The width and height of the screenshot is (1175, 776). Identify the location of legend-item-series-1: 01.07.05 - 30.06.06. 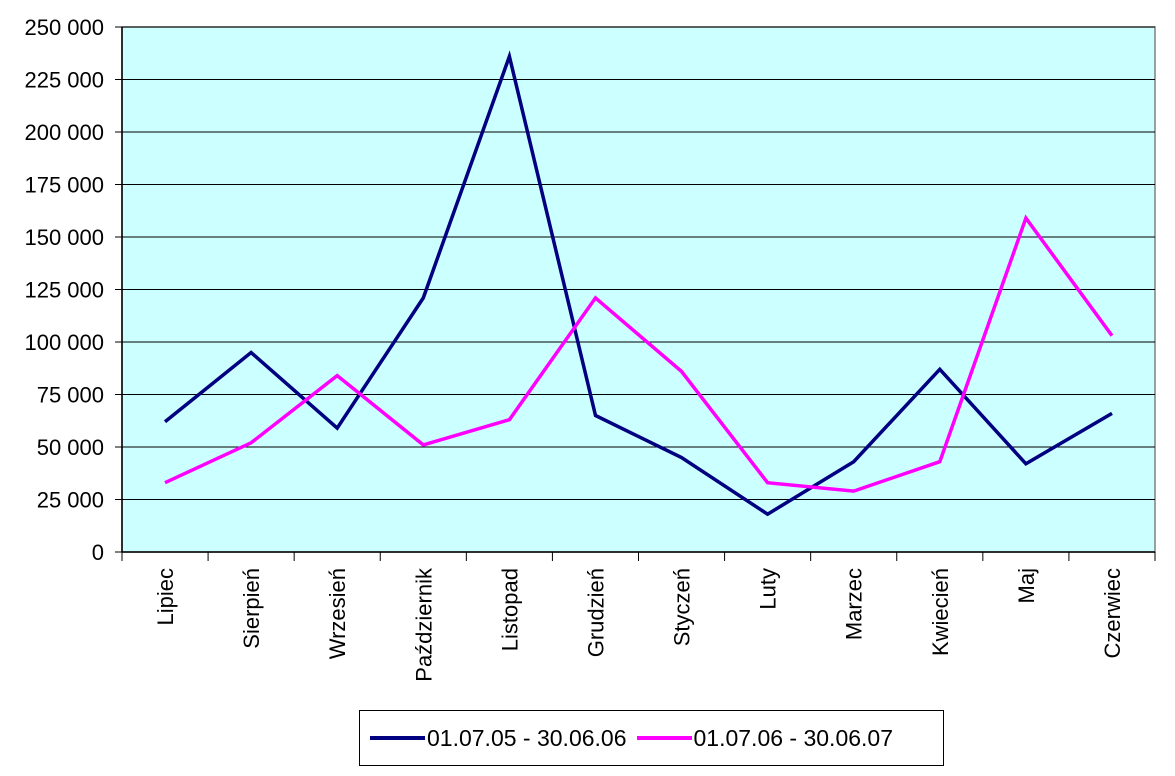
(493, 738).